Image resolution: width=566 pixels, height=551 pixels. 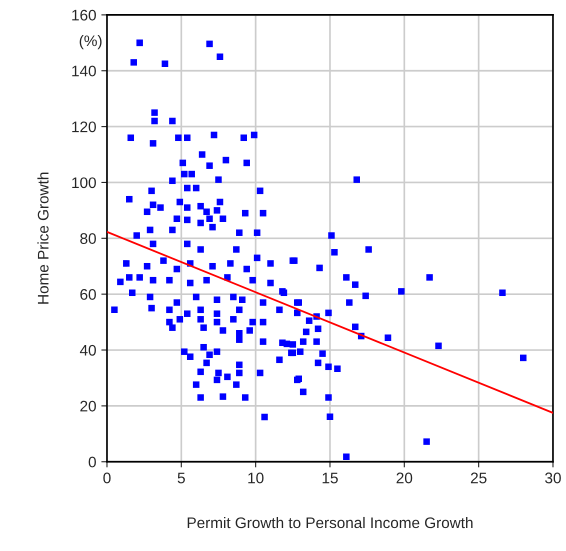 What do you see at coordinates (84, 15) in the screenshot?
I see `y-tick-label: 160` at bounding box center [84, 15].